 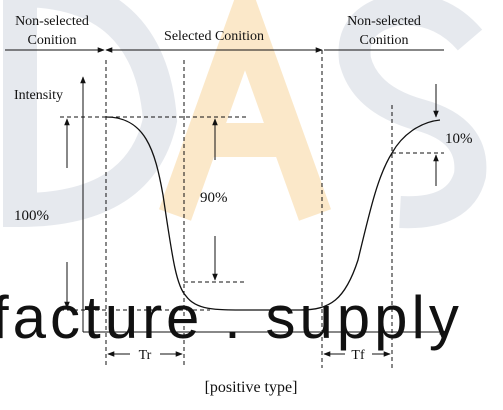 What do you see at coordinates (31, 216) in the screenshot?
I see `label-100-percent: 100%` at bounding box center [31, 216].